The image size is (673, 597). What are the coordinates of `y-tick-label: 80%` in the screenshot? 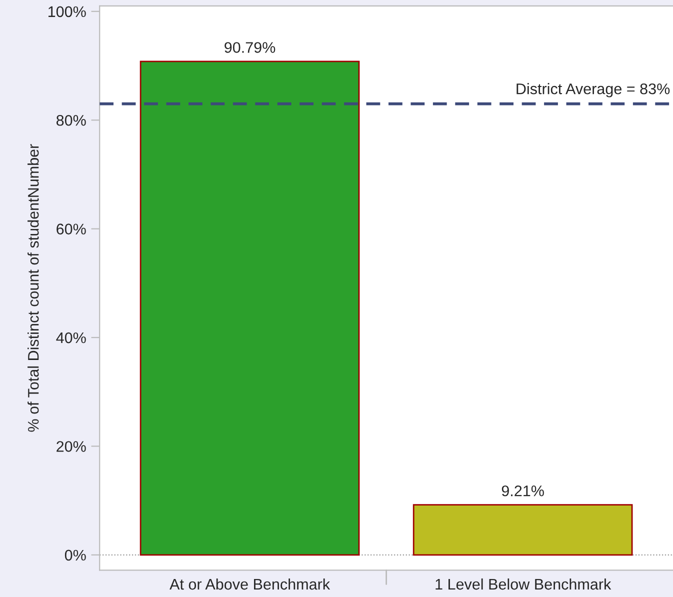 It's located at (71, 120).